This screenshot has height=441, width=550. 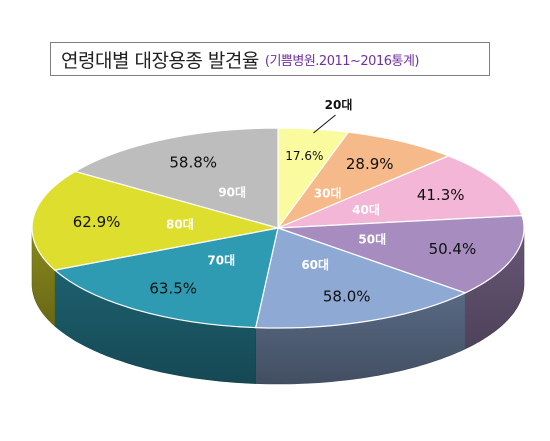 I want to click on pie-category-label-3: 50대, so click(x=372, y=240).